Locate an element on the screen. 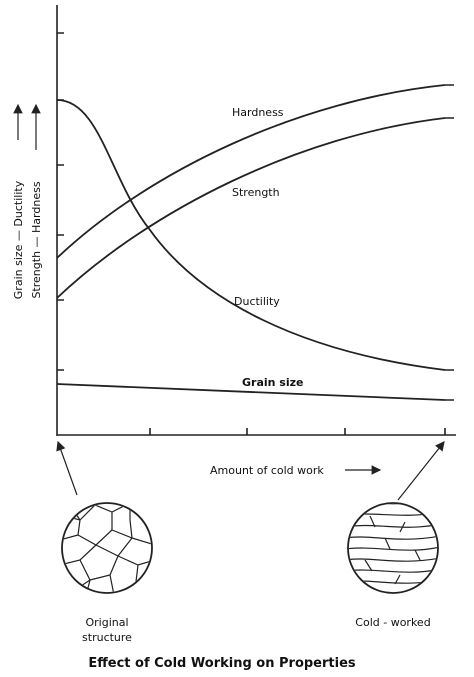 The width and height of the screenshot is (474, 677). microstructure-label: Original is located at coordinates (106, 622).